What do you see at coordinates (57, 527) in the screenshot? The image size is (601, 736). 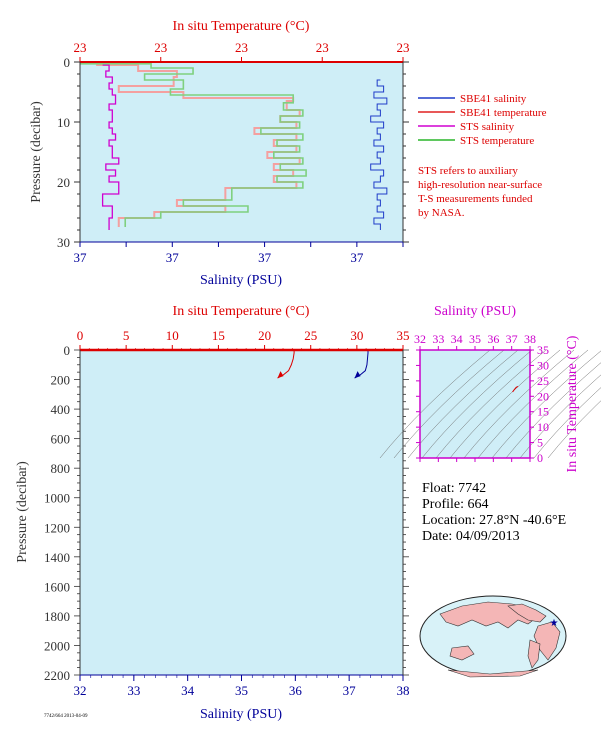 I see `main-pressure-tick-label: 1200` at bounding box center [57, 527].